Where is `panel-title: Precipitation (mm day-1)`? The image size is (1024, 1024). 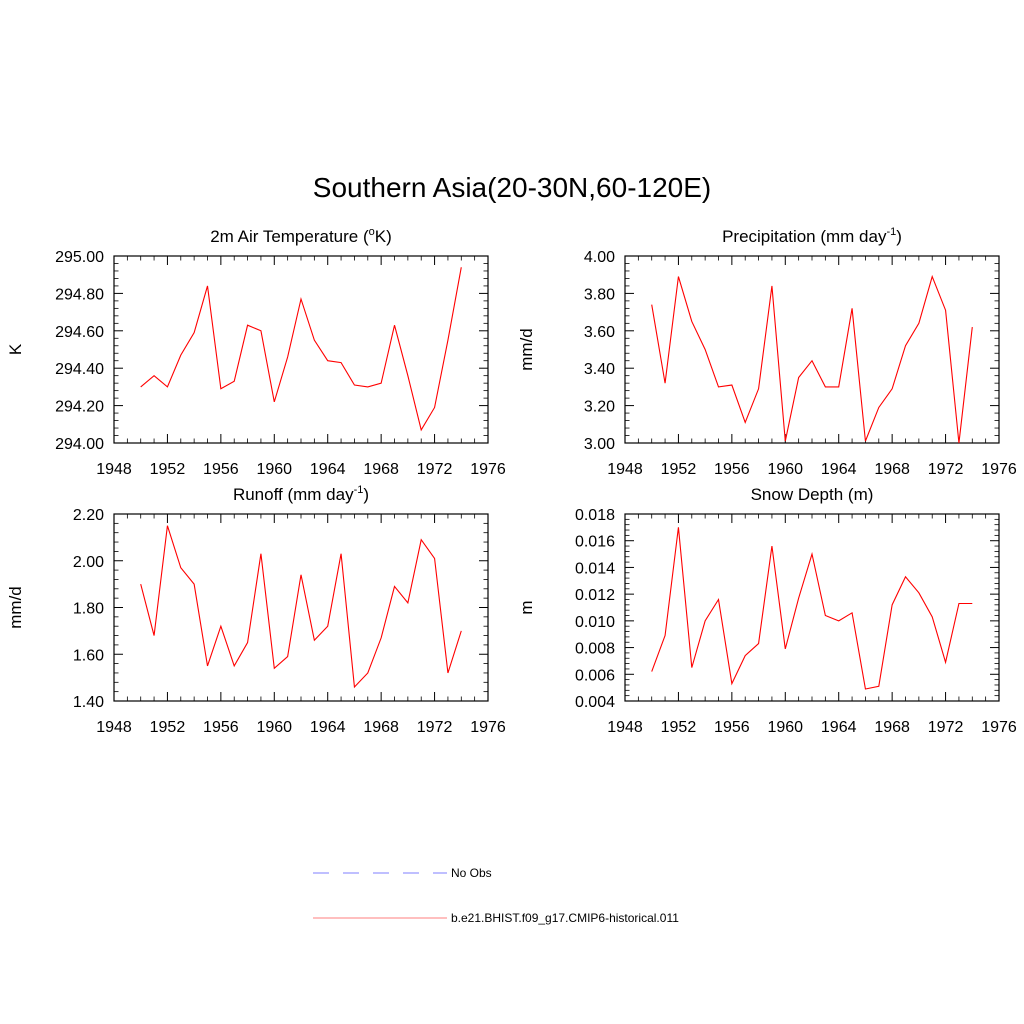 panel-title: Precipitation (mm day-1) is located at coordinates (812, 236).